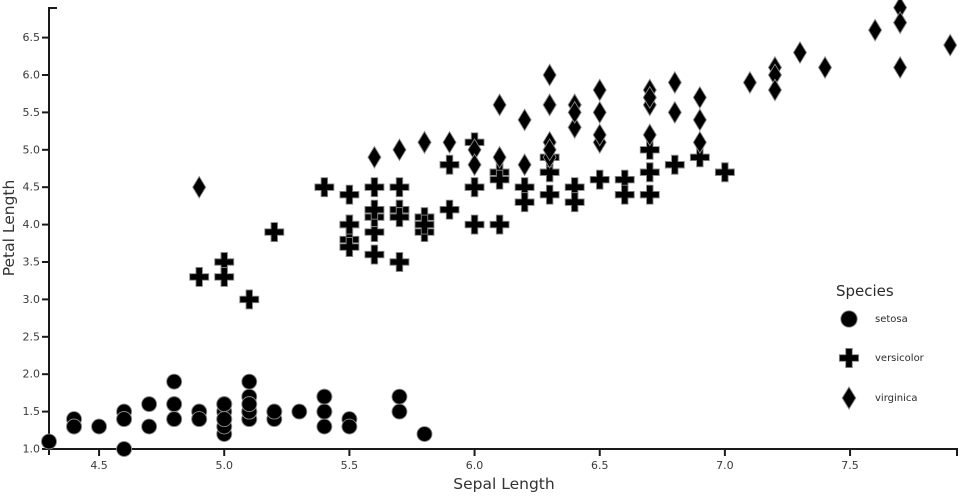  I want to click on legend-label-versicolor: versicolor, so click(899, 358).